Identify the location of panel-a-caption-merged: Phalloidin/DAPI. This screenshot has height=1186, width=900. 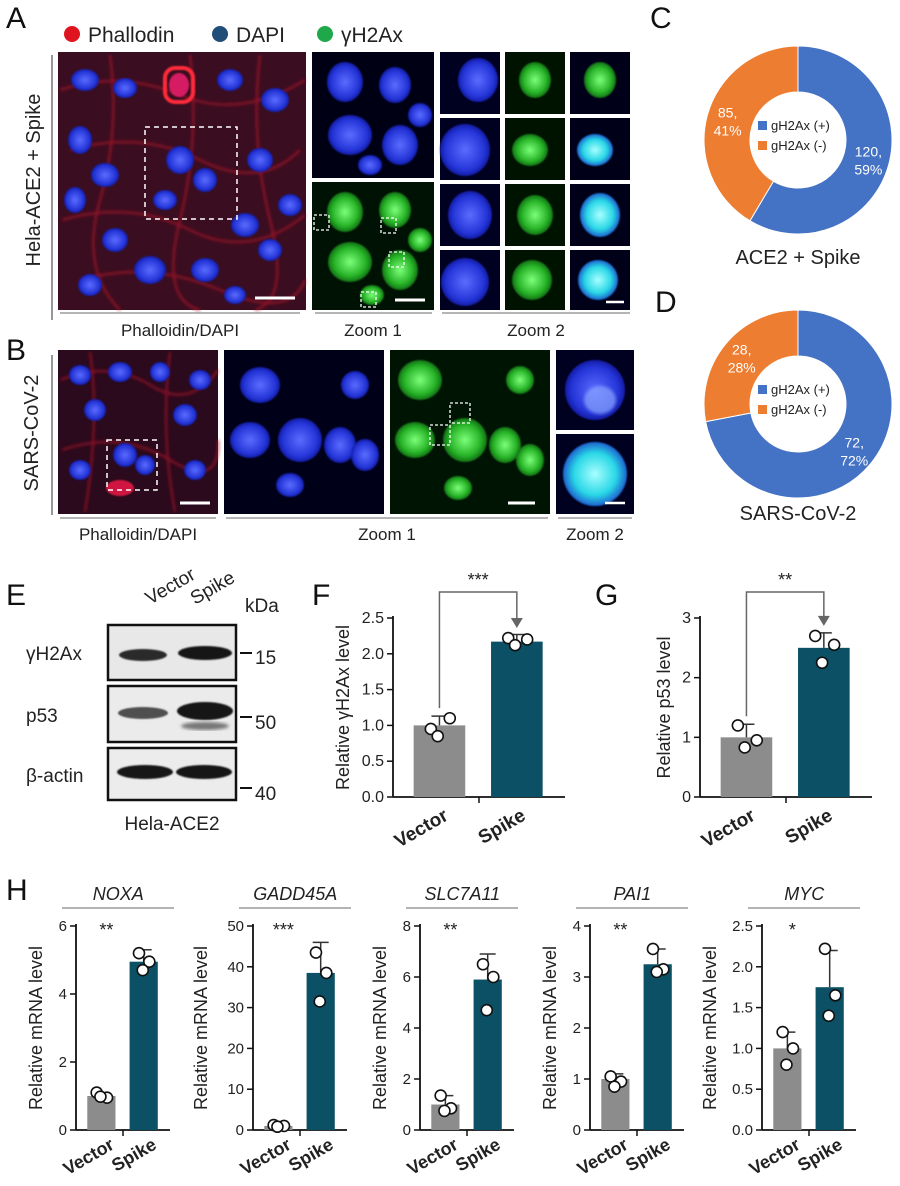
(180, 330).